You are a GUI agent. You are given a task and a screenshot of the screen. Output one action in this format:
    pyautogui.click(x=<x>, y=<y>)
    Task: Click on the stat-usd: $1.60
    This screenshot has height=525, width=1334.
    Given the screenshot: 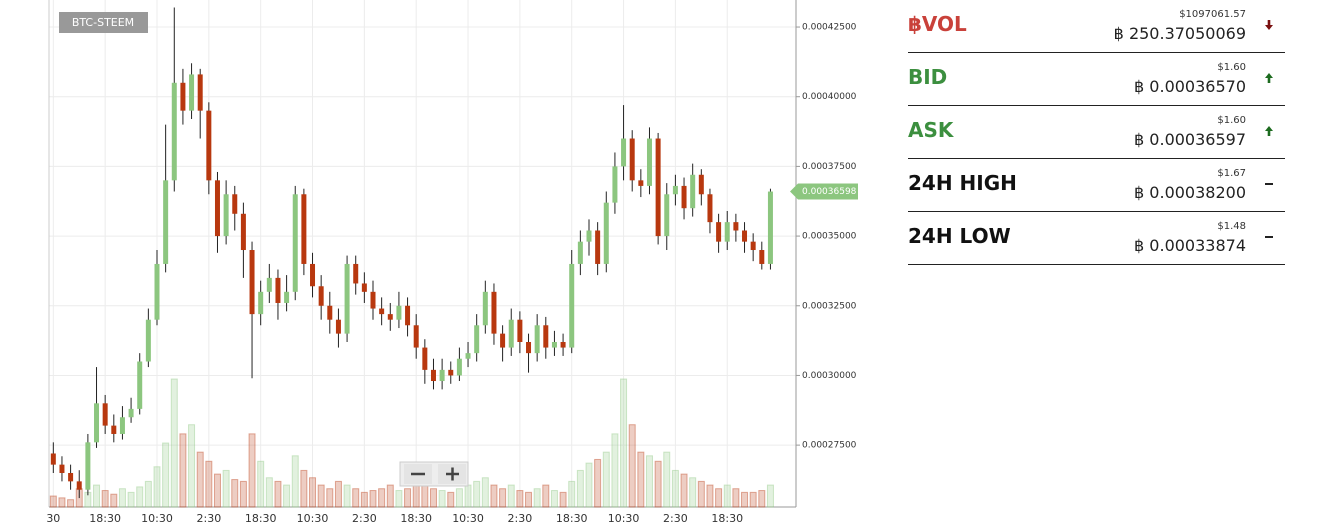 What is the action you would take?
    pyautogui.click(x=1231, y=67)
    